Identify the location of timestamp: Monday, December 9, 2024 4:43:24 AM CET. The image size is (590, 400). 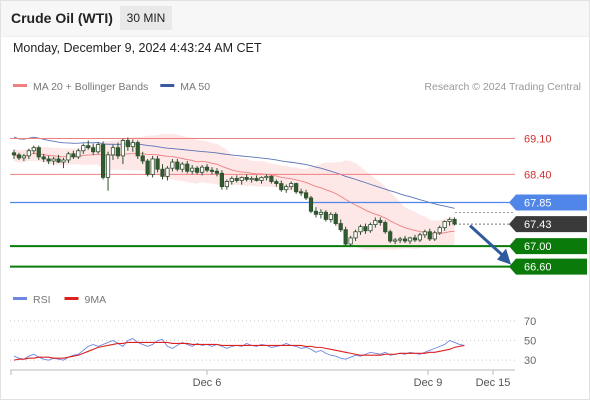
(137, 48).